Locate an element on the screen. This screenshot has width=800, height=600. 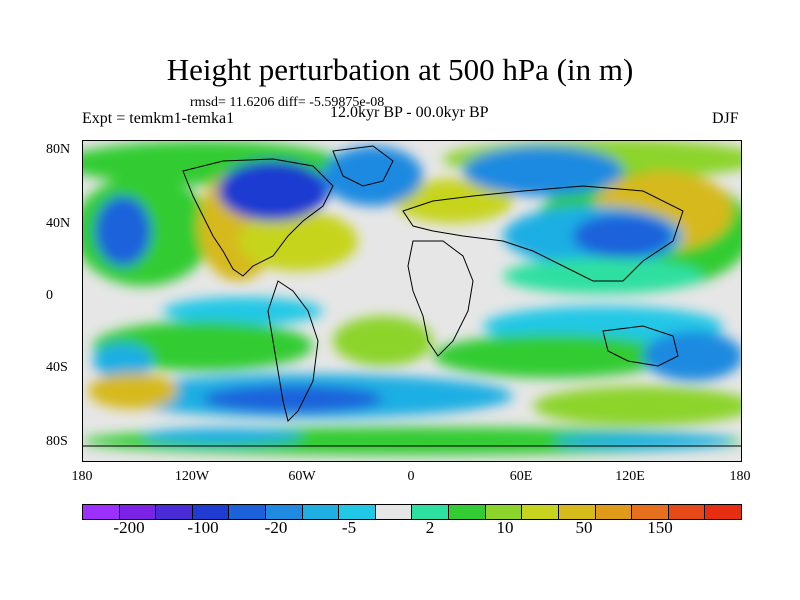
stats-label: rmsd= 11.6206 diff= -5.59875e-08 is located at coordinates (287, 102).